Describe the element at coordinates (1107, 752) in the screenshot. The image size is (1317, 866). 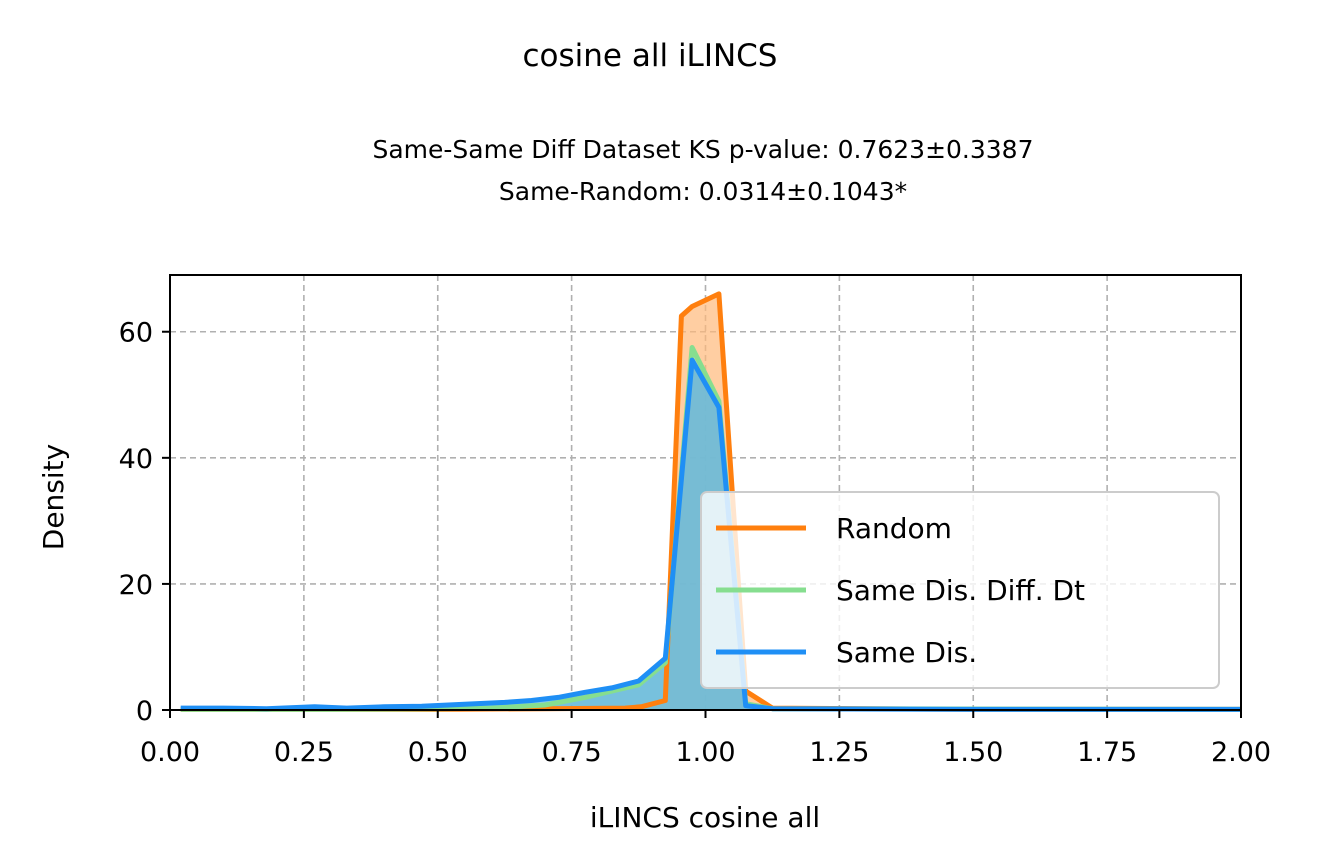
I see `x-tick-label-7: 1.75` at that location.